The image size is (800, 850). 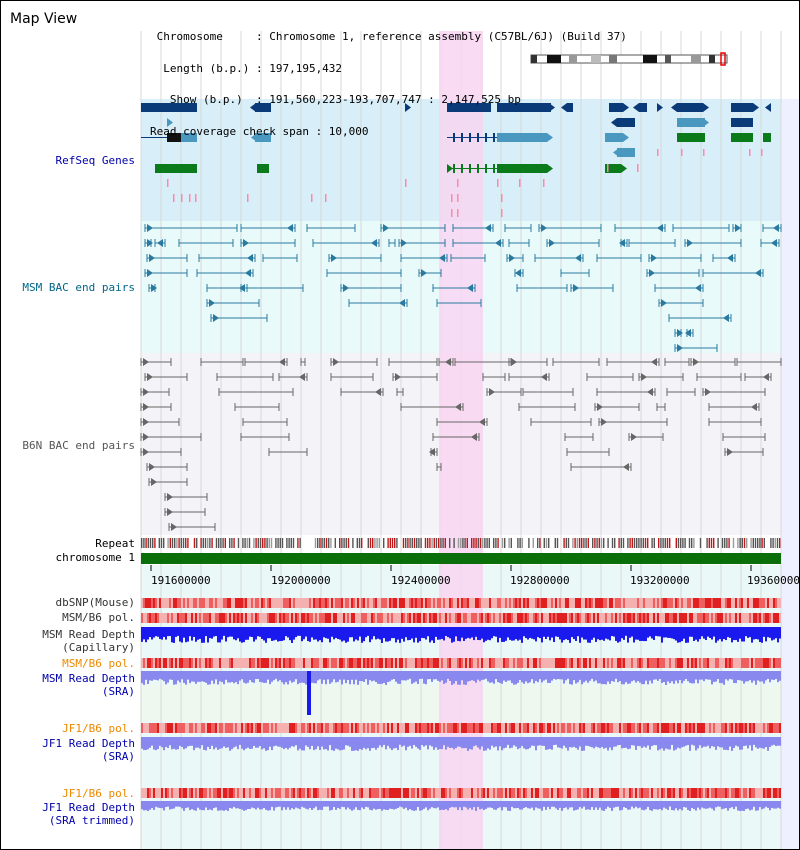 I want to click on track-label-msm-b6-pol-sra: MSM/B6 pol., so click(x=98, y=663).